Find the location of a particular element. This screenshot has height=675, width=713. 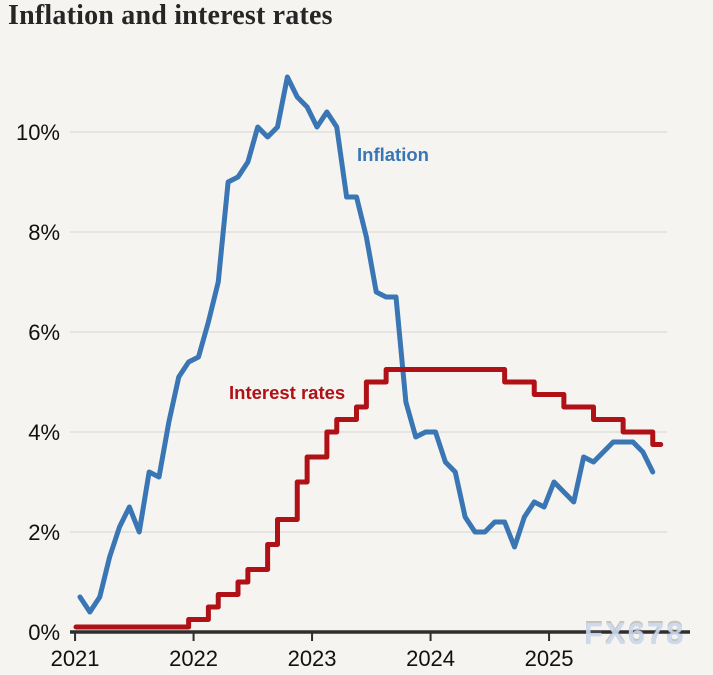

interest-rates-series-label: Interest rates is located at coordinates (287, 392).